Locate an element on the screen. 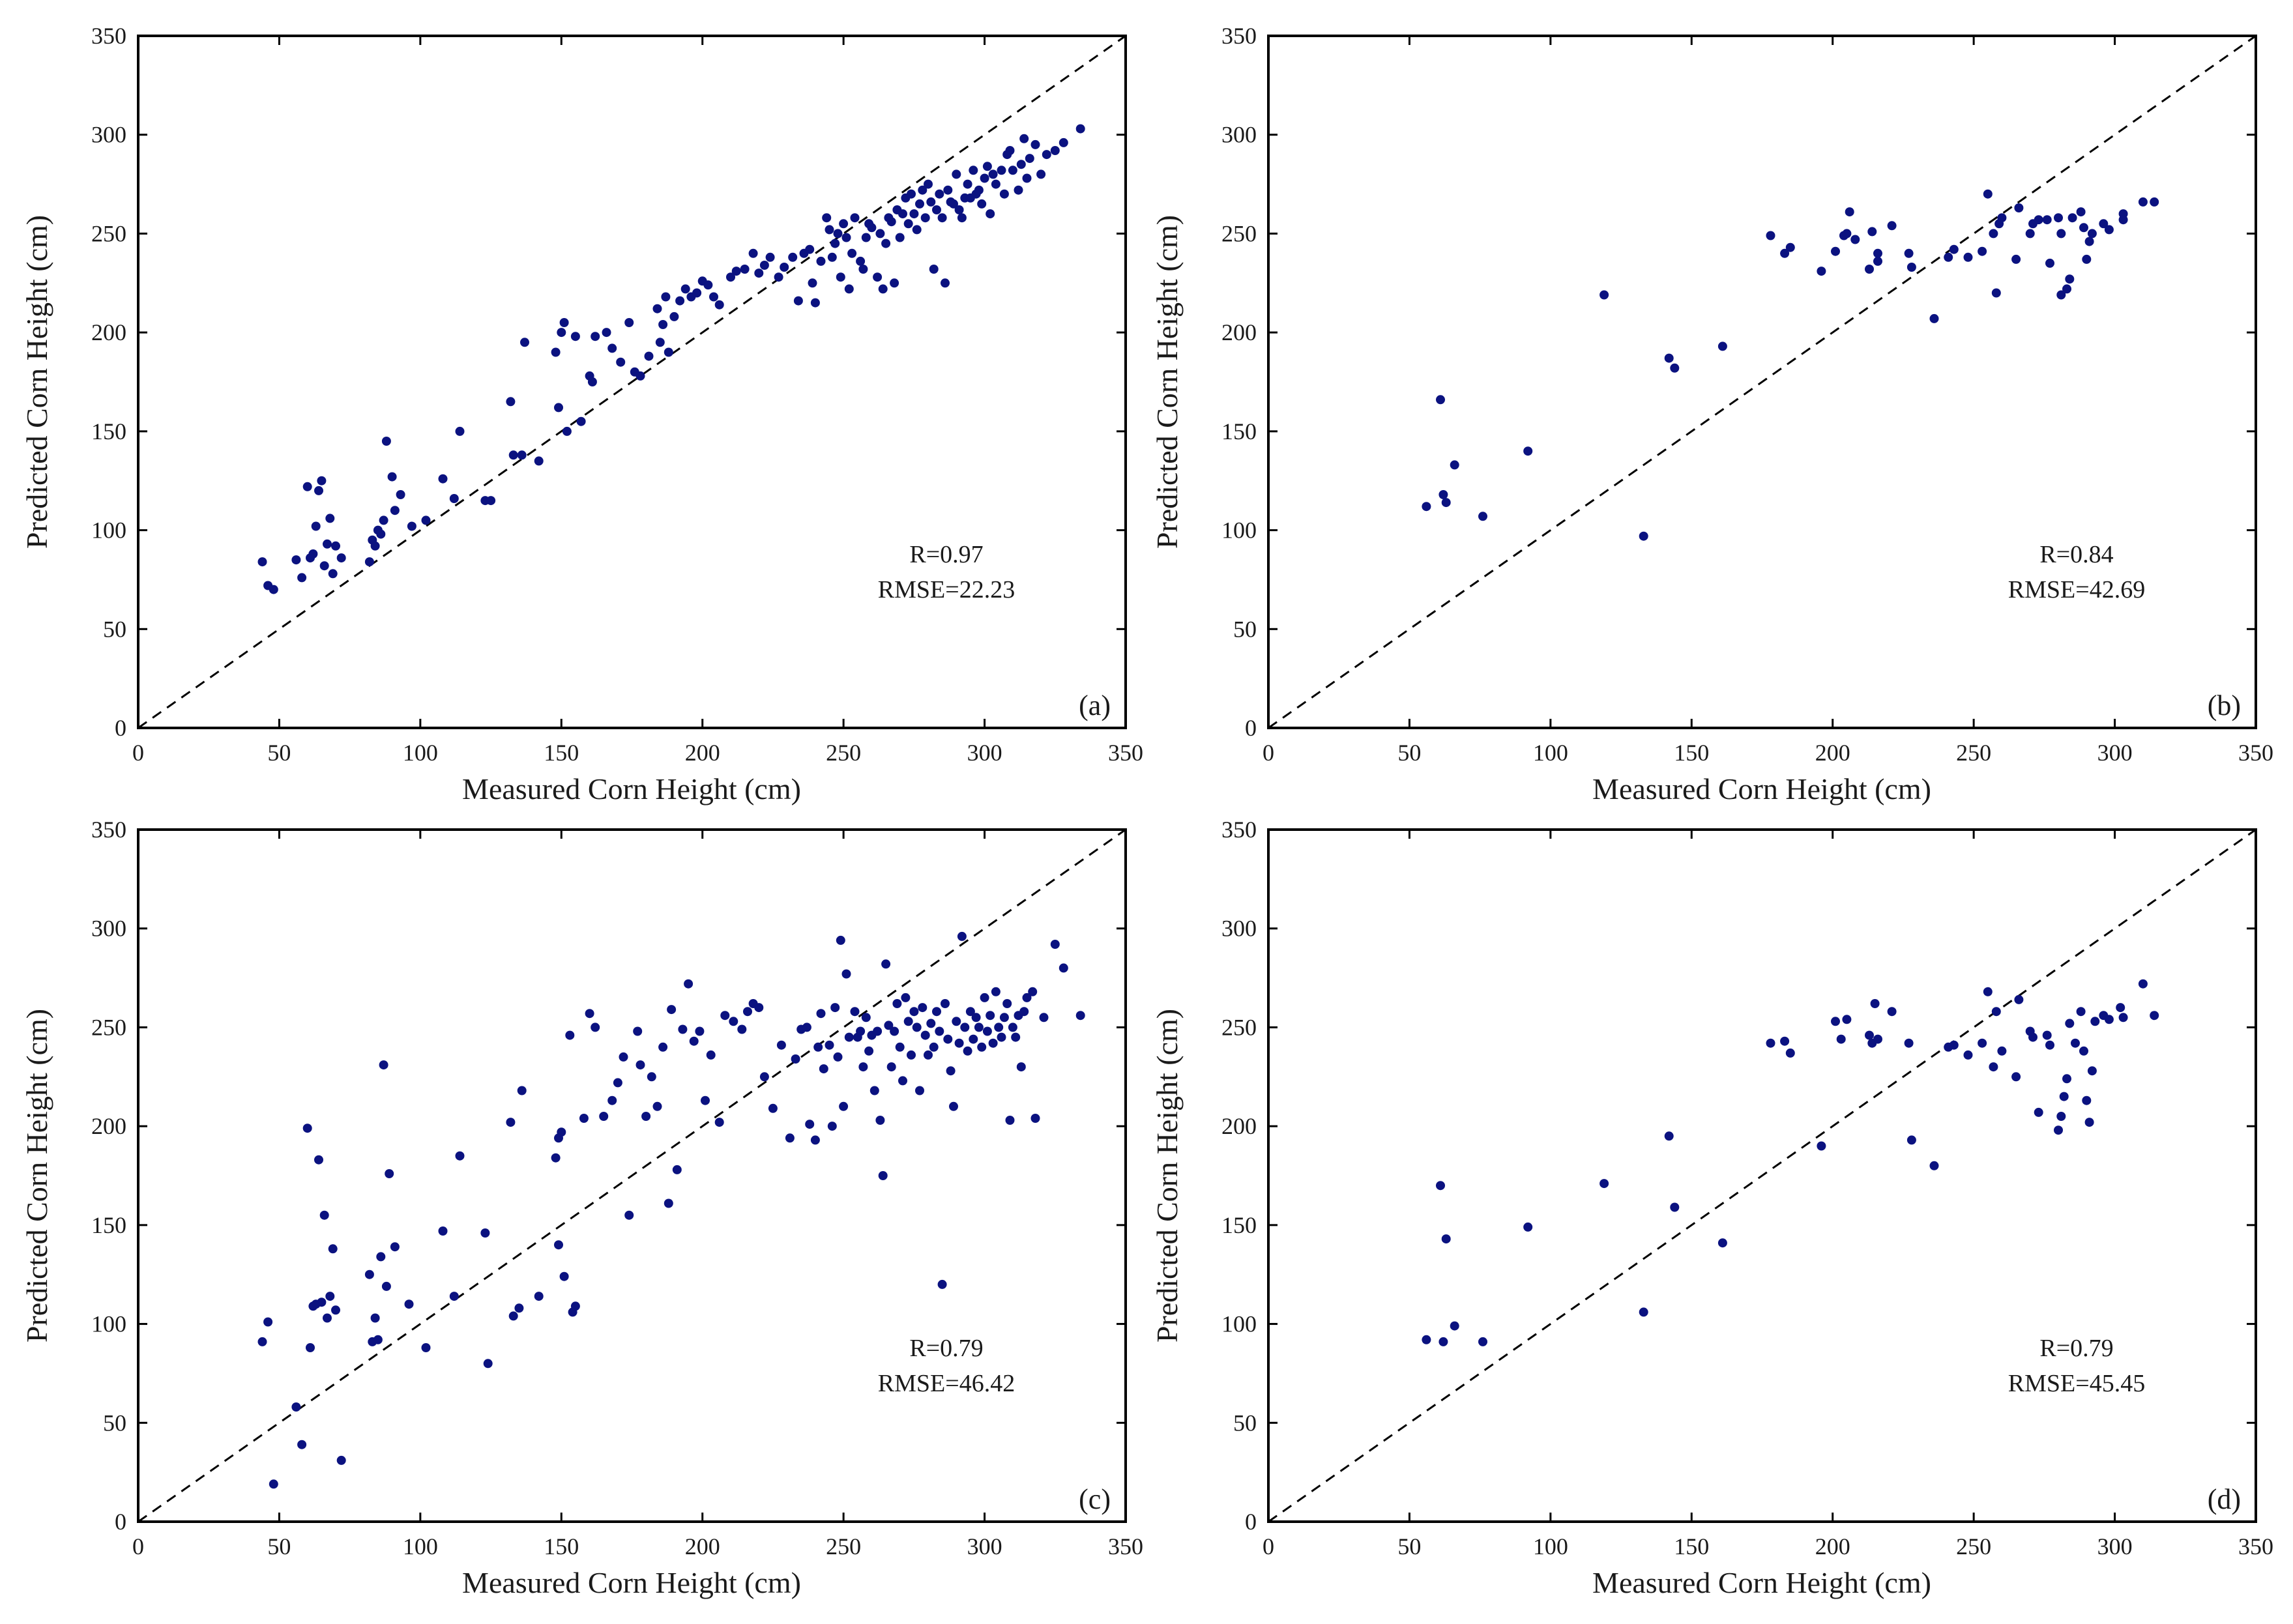  x-tick-label: 250 is located at coordinates (1974, 753).